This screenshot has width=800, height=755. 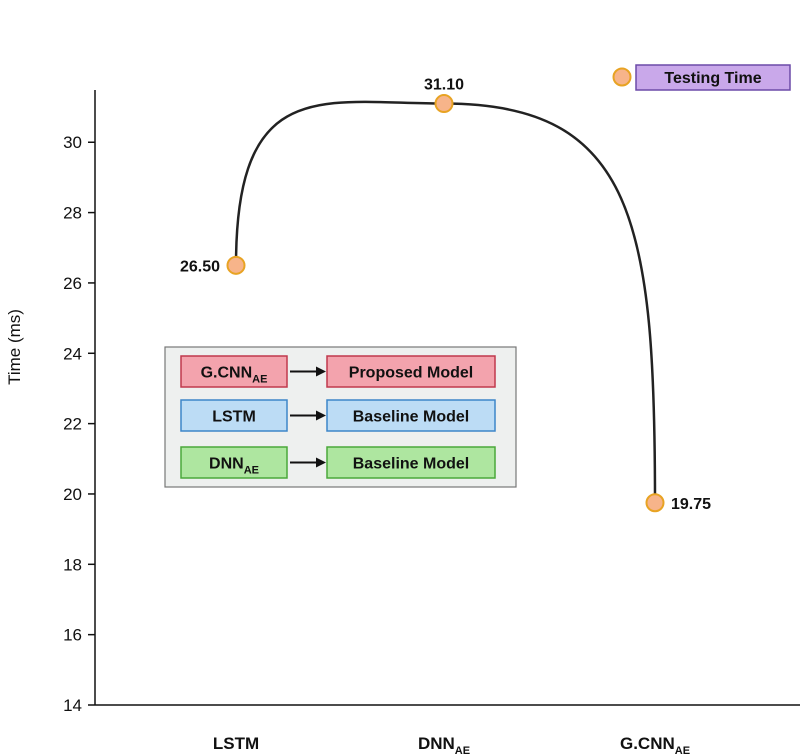 I want to click on y-tick-label: 16, so click(x=72, y=635).